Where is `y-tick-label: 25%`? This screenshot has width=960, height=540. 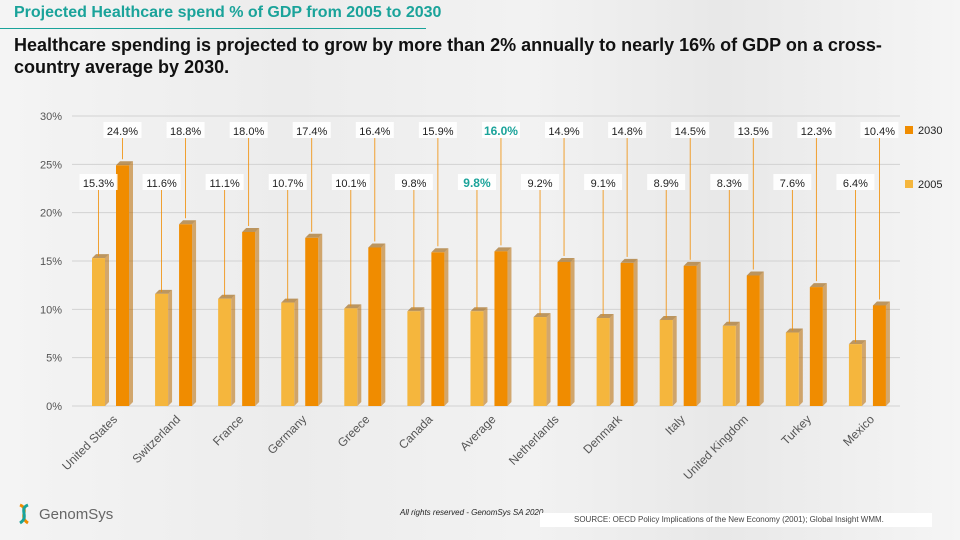
y-tick-label: 25% is located at coordinates (51, 165).